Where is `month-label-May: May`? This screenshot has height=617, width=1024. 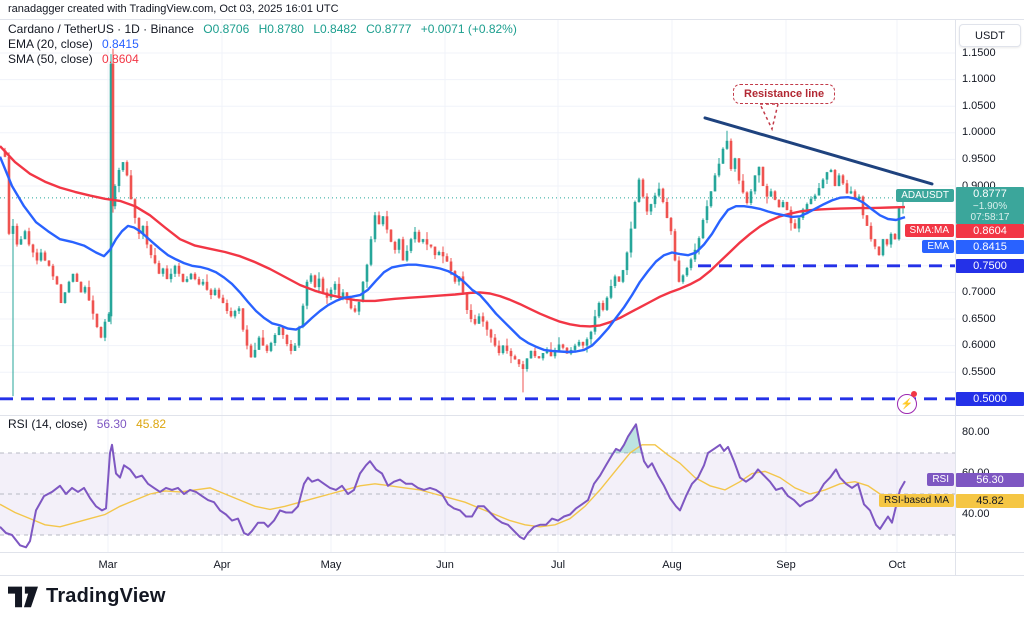 month-label-May: May is located at coordinates (331, 565).